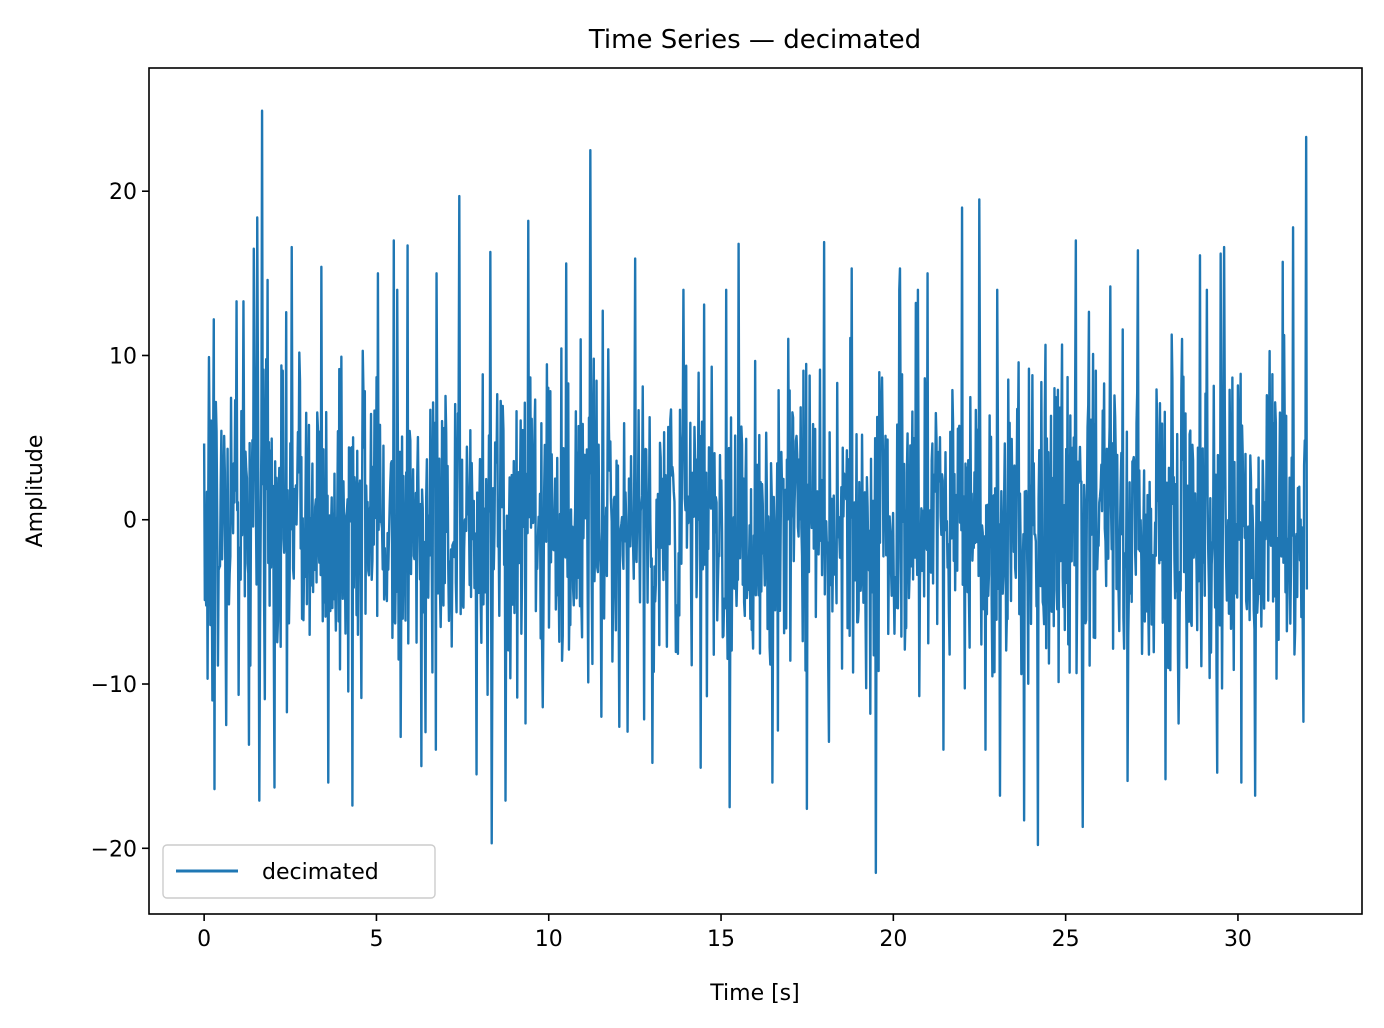 This screenshot has height=1028, width=1384. Describe the element at coordinates (754, 40) in the screenshot. I see `chart-title: Time Series — decimated` at that location.